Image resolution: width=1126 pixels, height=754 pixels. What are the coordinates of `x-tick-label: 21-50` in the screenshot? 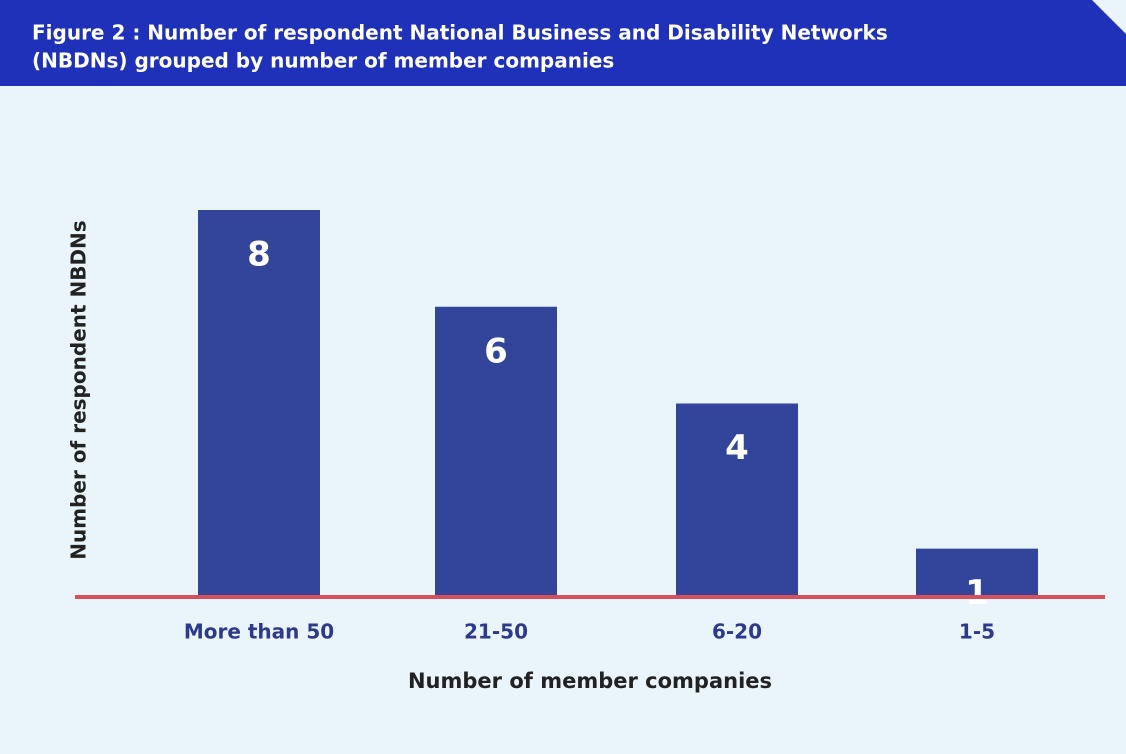 It's located at (496, 632).